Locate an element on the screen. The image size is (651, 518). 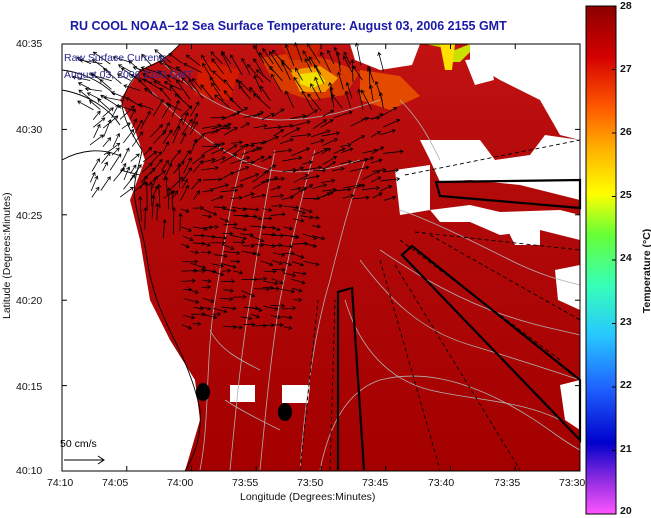
colorbar-tick-label: 25 is located at coordinates (626, 195).